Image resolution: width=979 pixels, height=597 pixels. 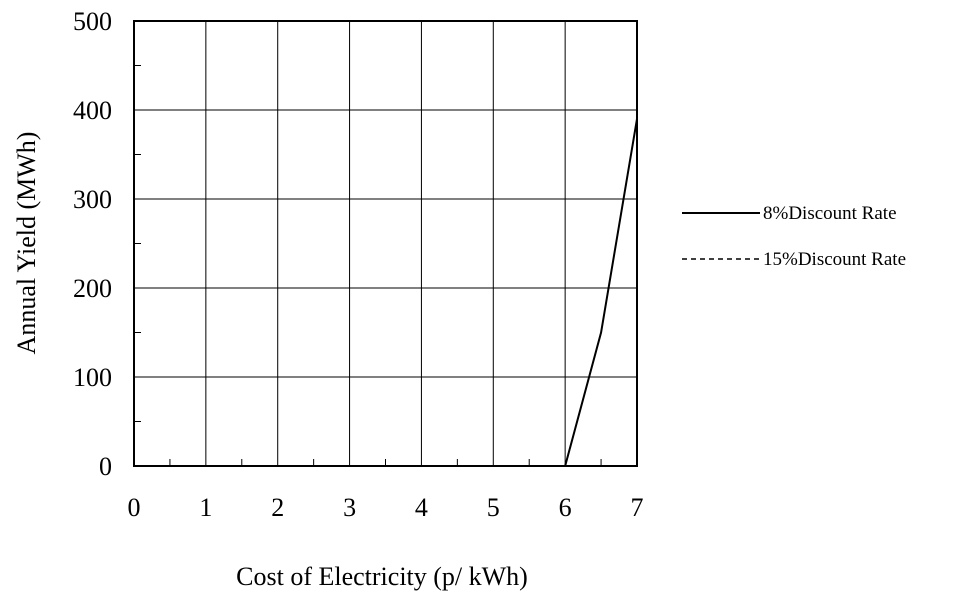 What do you see at coordinates (382, 576) in the screenshot?
I see `x-axis-title: Cost of Electricity (p/ kWh)` at bounding box center [382, 576].